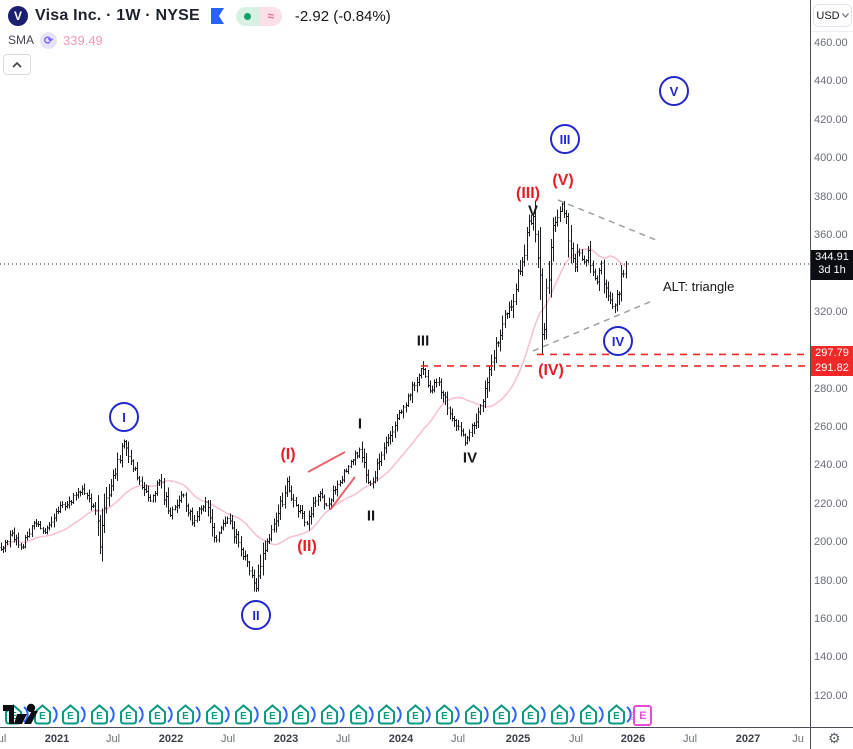  What do you see at coordinates (831, 388) in the screenshot?
I see `price-tick-label: 280.00` at bounding box center [831, 388].